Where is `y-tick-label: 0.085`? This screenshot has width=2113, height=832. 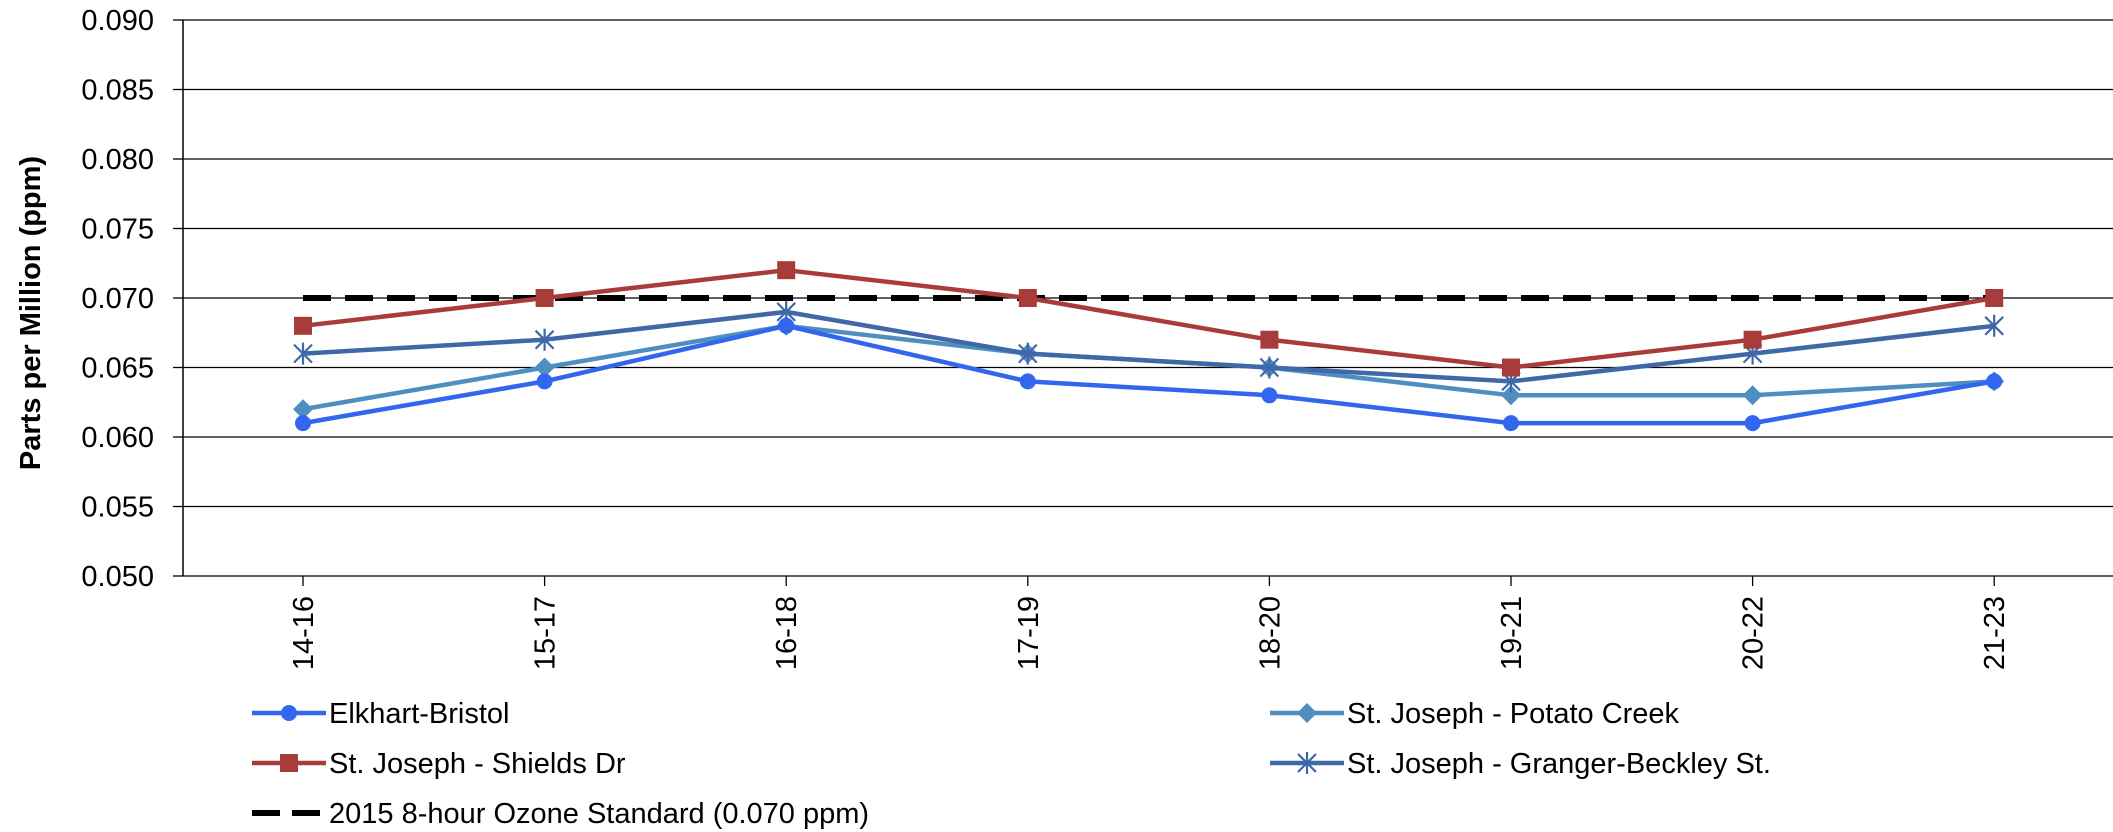 y-tick-label: 0.085 is located at coordinates (117, 91).